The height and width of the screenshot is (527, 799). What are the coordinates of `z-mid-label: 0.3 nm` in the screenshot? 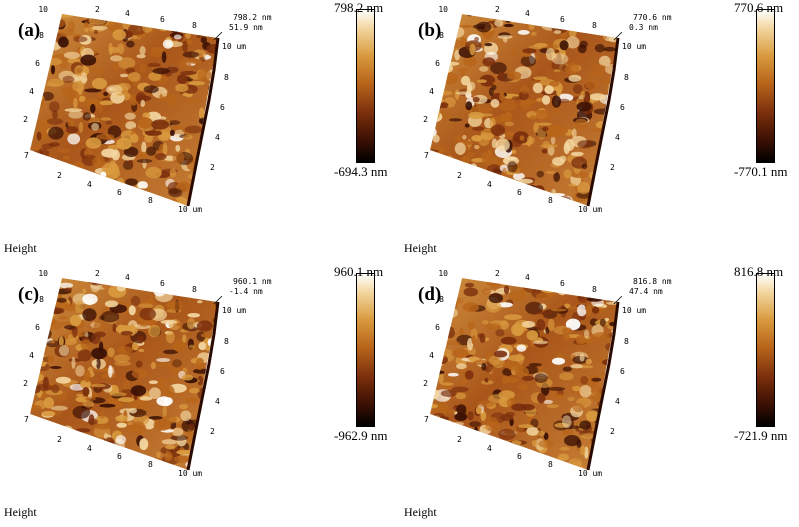 It's located at (643, 27).